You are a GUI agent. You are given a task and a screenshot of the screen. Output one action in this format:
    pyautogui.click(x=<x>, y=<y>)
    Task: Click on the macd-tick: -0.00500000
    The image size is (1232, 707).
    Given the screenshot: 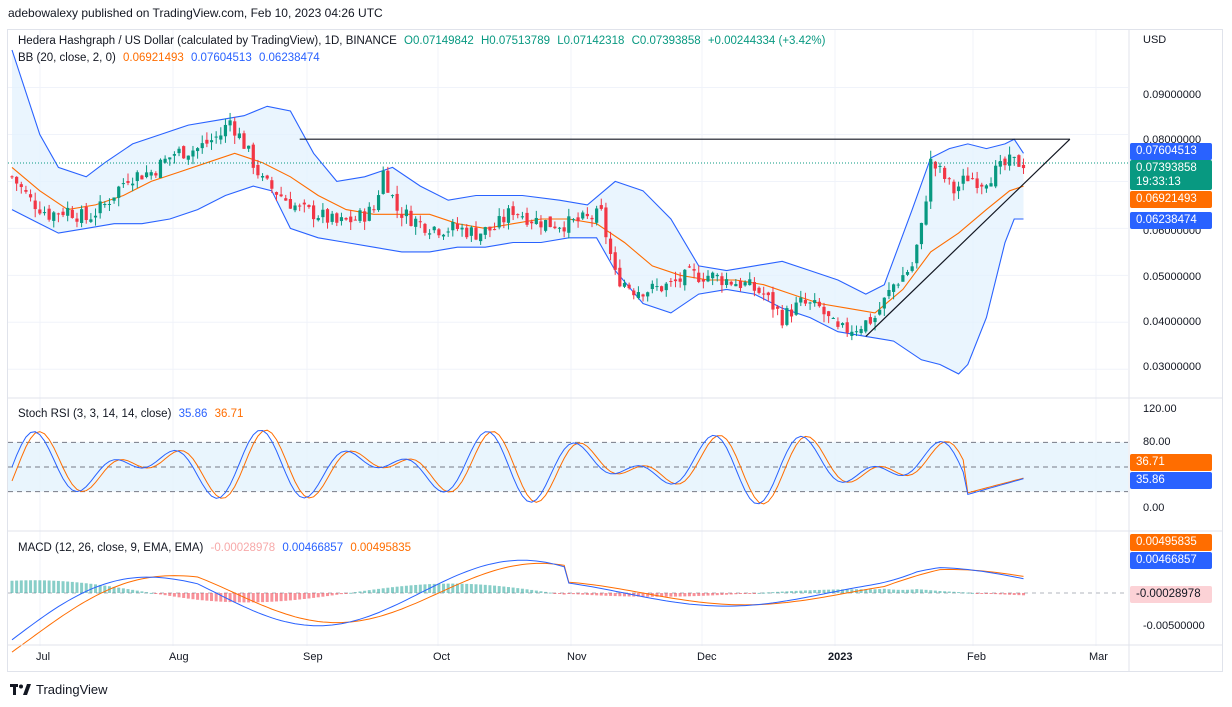 What is the action you would take?
    pyautogui.click(x=1174, y=626)
    